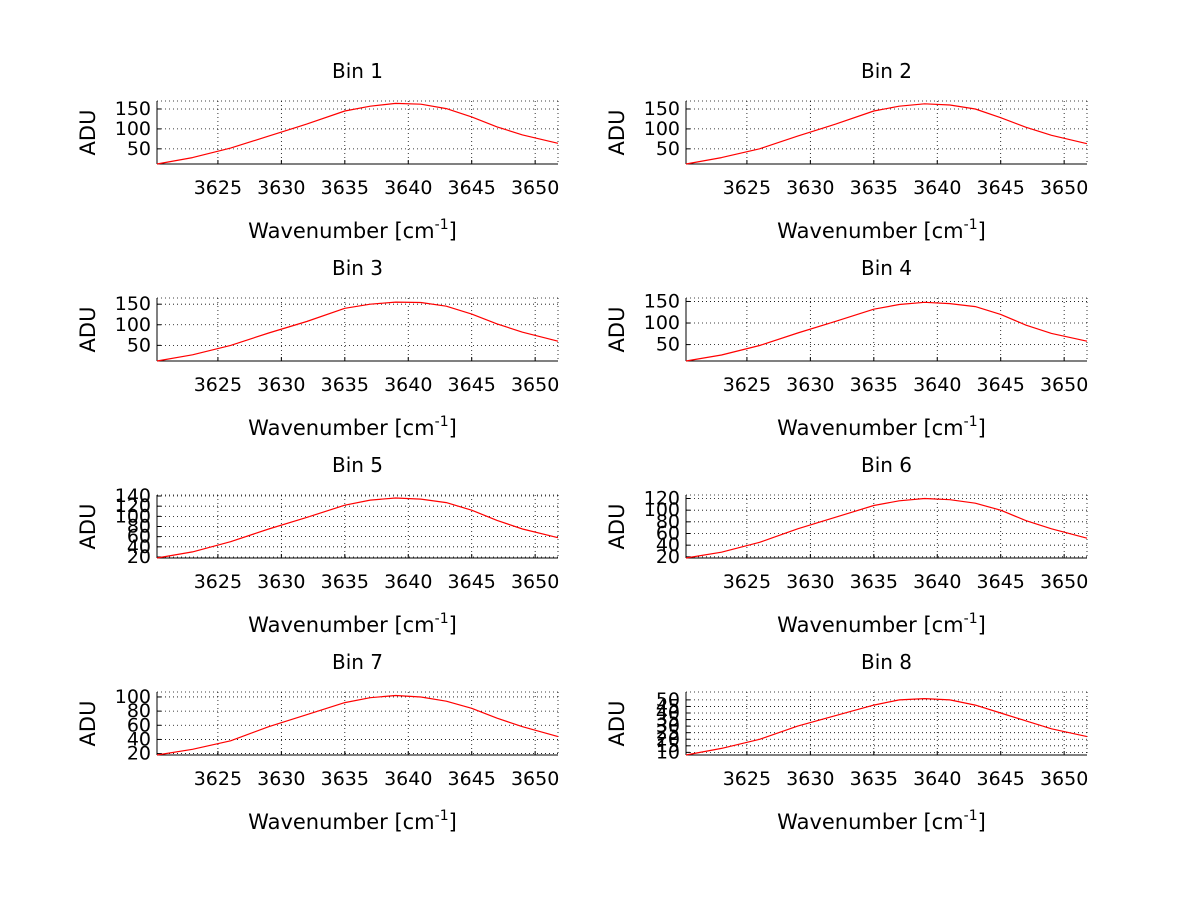  What do you see at coordinates (886, 662) in the screenshot?
I see `subplot-title: Bin 8` at bounding box center [886, 662].